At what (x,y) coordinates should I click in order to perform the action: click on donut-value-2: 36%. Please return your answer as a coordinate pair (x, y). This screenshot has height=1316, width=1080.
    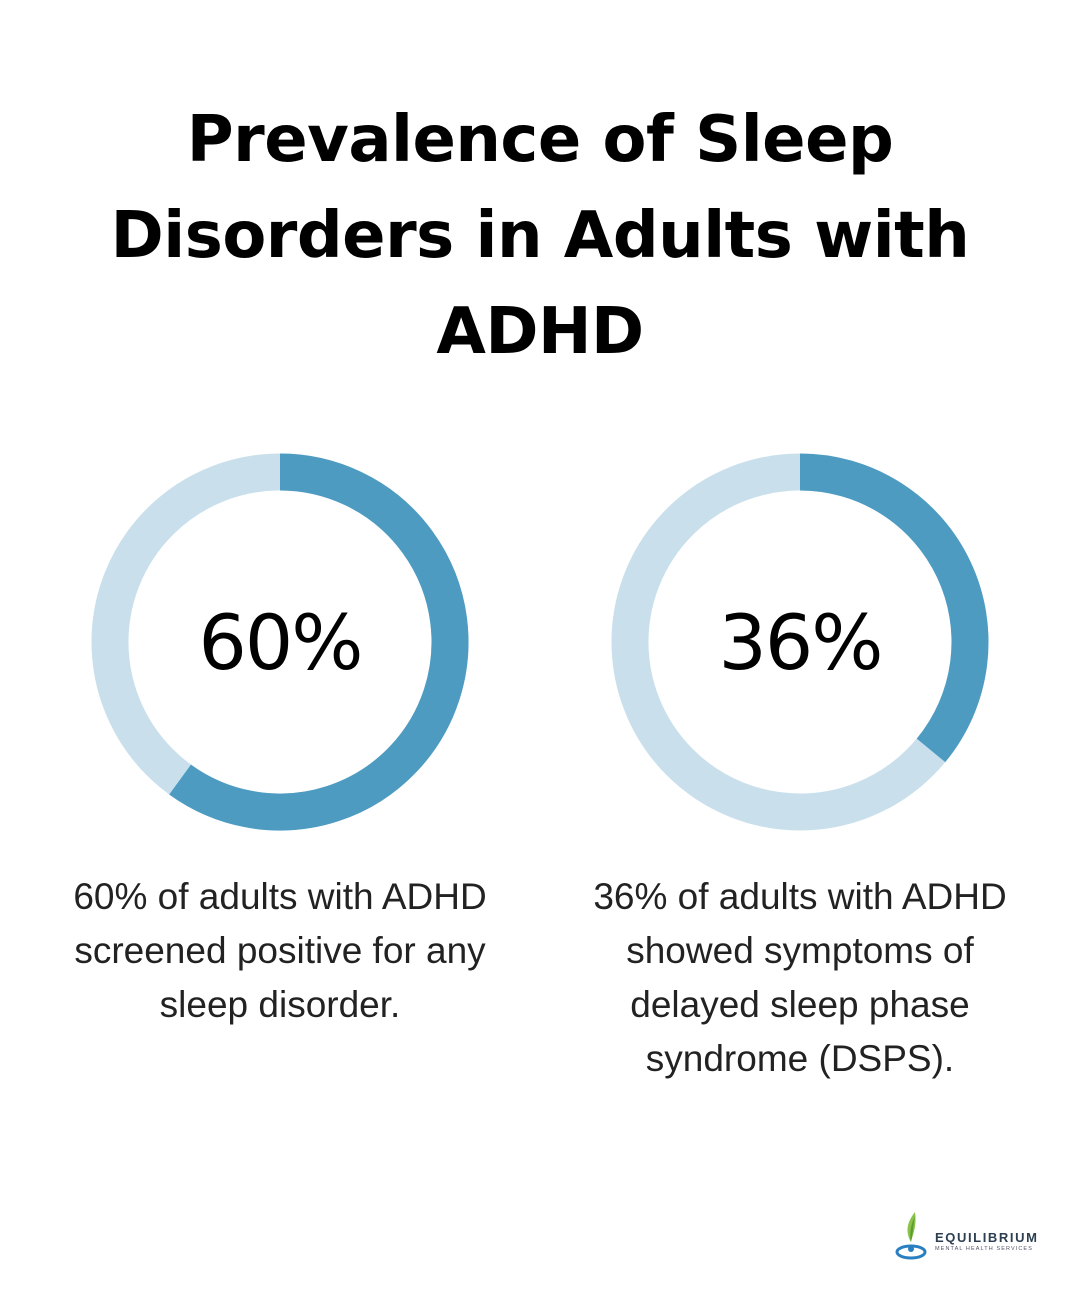
    Looking at the image, I should click on (801, 642).